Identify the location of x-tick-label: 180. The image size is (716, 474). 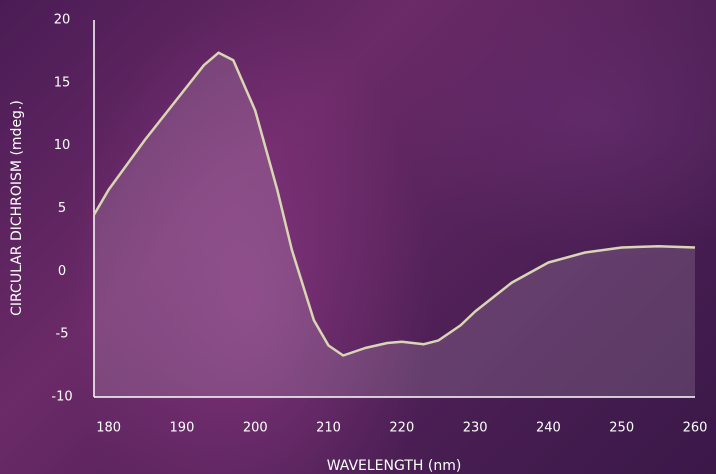
(108, 428).